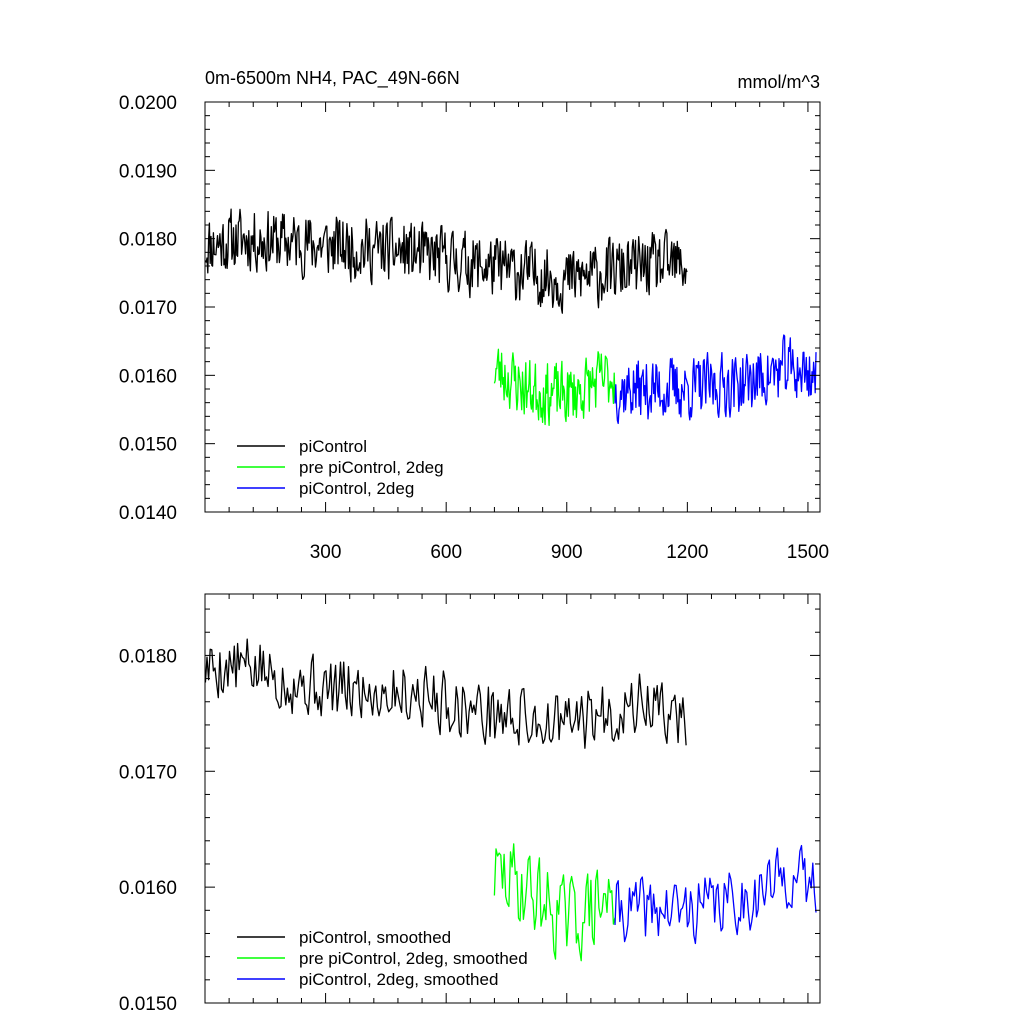 Image resolution: width=1024 pixels, height=1024 pixels. Describe the element at coordinates (148, 513) in the screenshot. I see `y-tick-label: 0.0140` at that location.